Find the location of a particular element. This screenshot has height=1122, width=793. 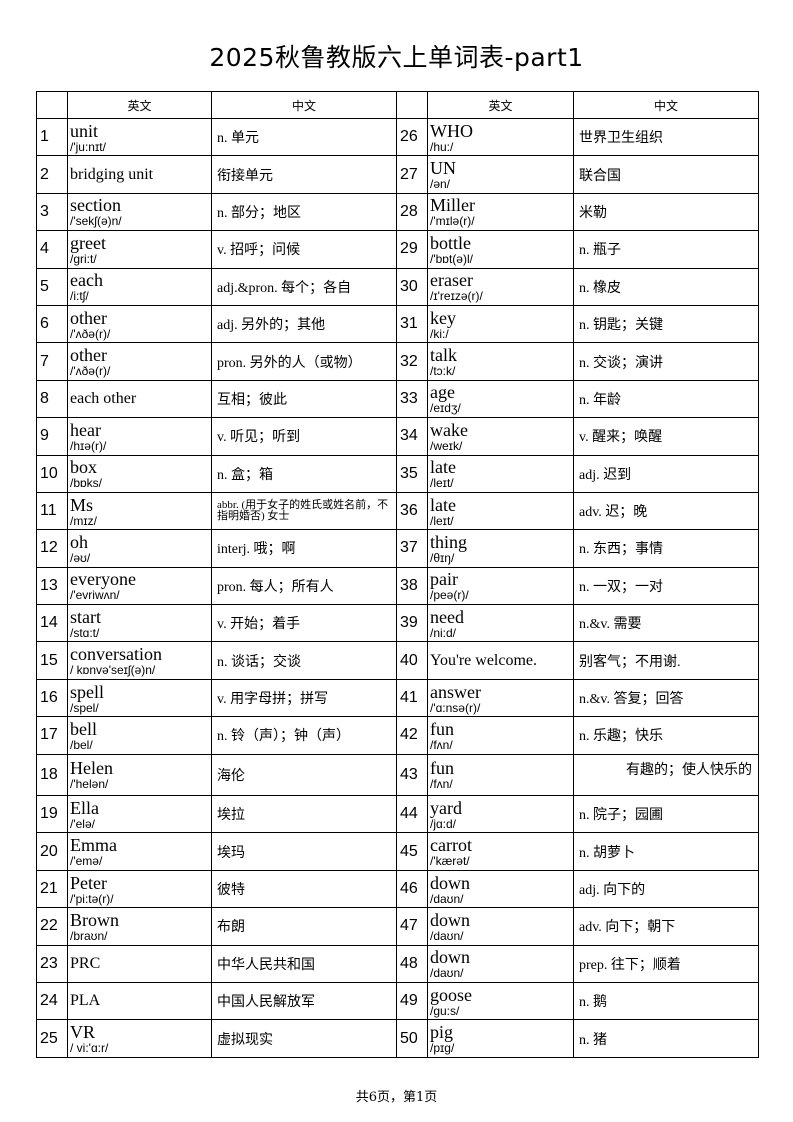

row-number: 2 is located at coordinates (52, 174).